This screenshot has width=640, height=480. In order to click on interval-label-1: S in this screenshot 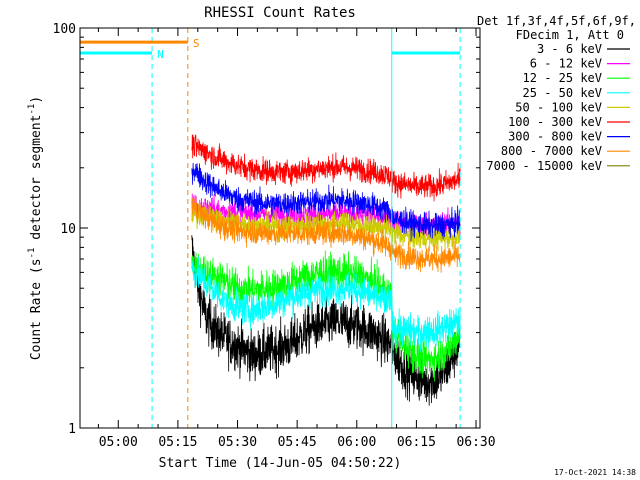, I will do `click(196, 43)`.